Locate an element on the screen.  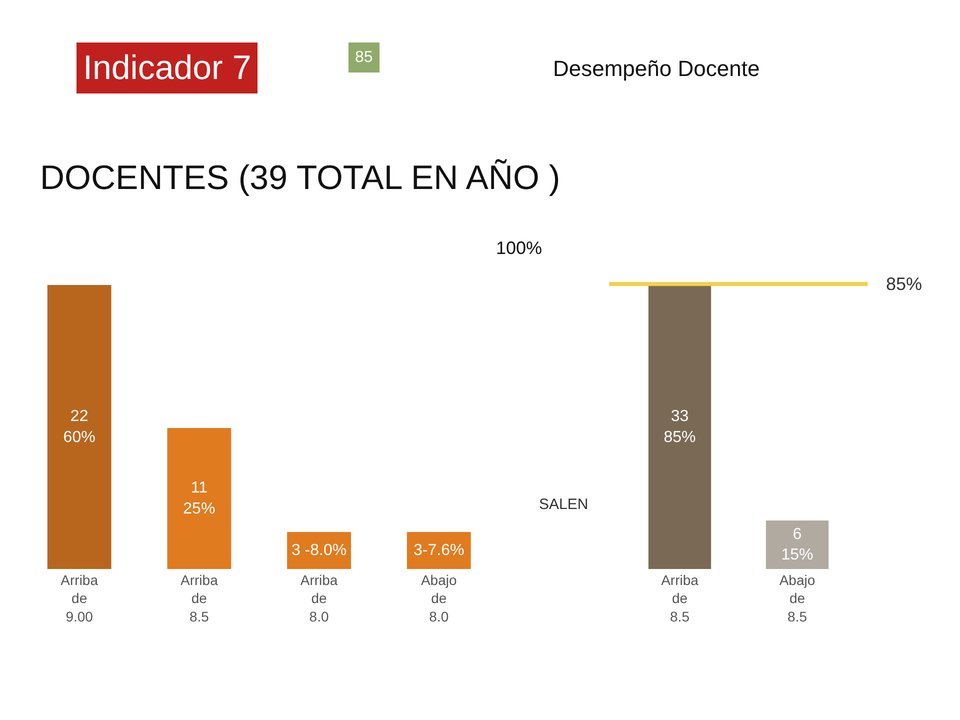
data-label: 33 85% is located at coordinates (680, 427).